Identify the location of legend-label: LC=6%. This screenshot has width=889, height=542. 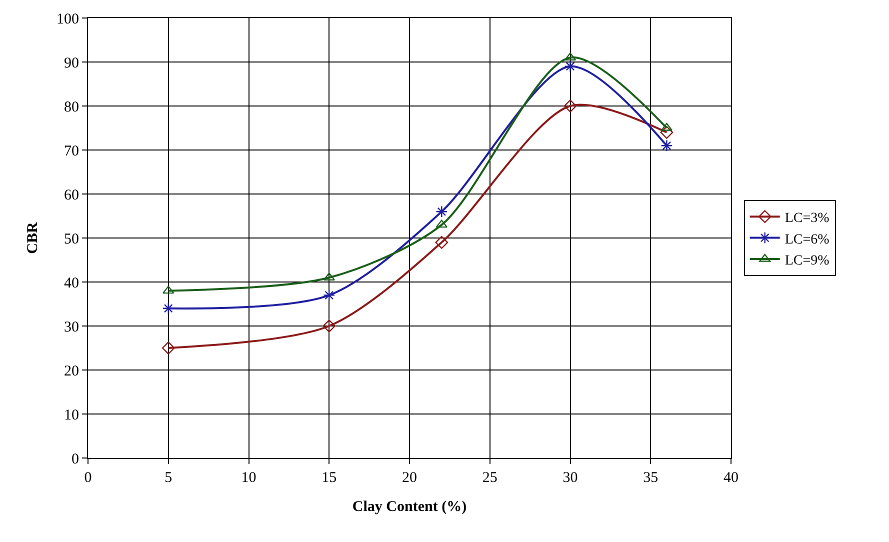
(807, 240).